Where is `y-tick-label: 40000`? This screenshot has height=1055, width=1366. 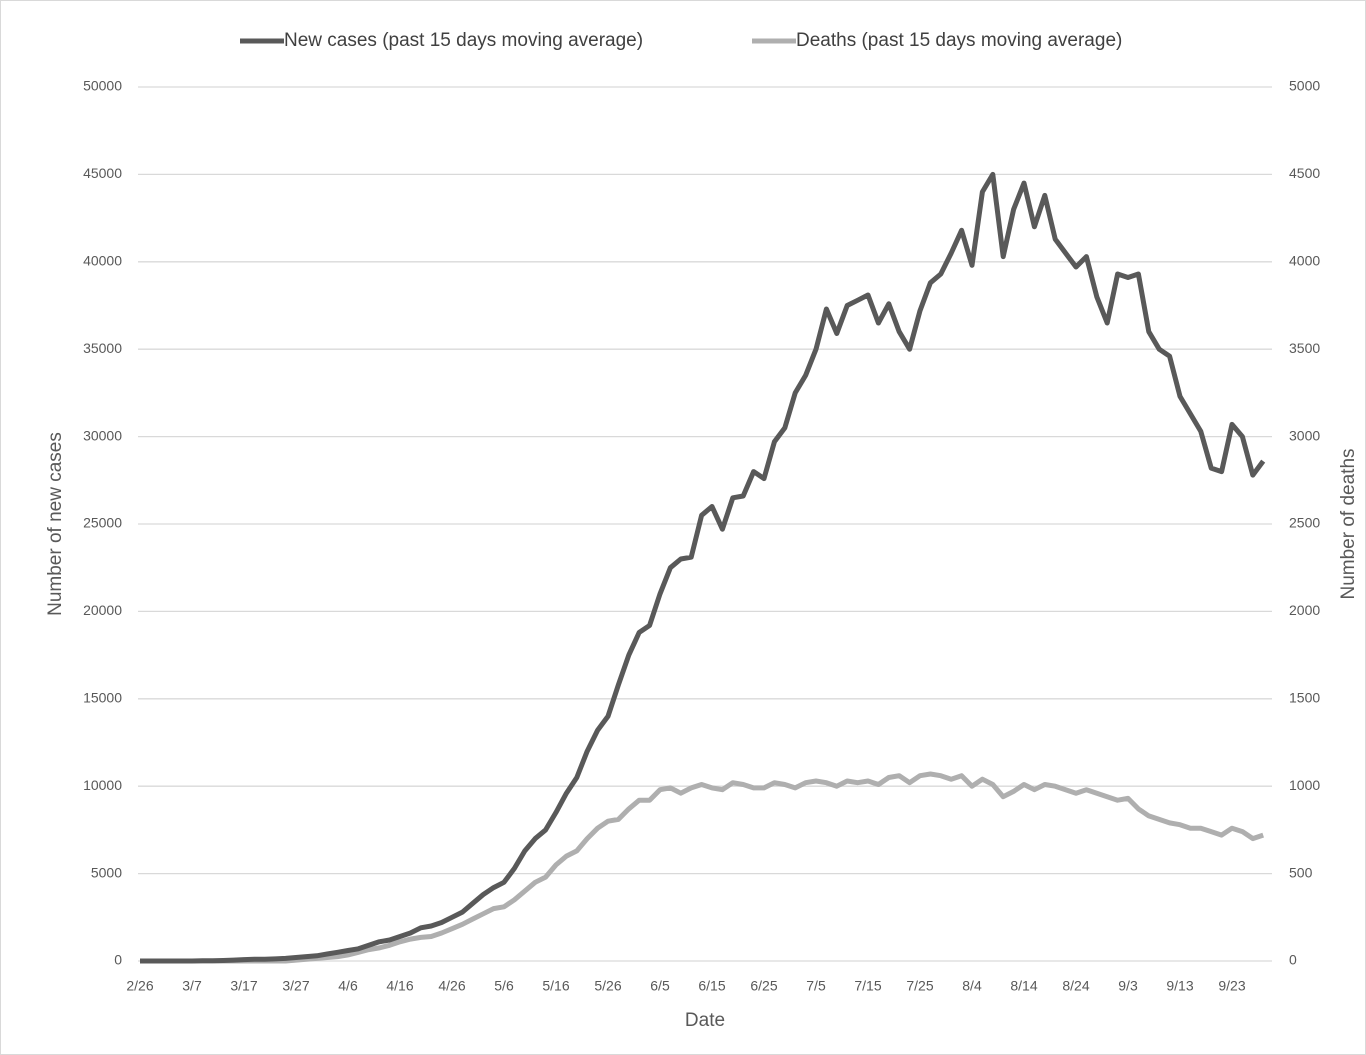
y-tick-label: 40000 is located at coordinates (102, 261).